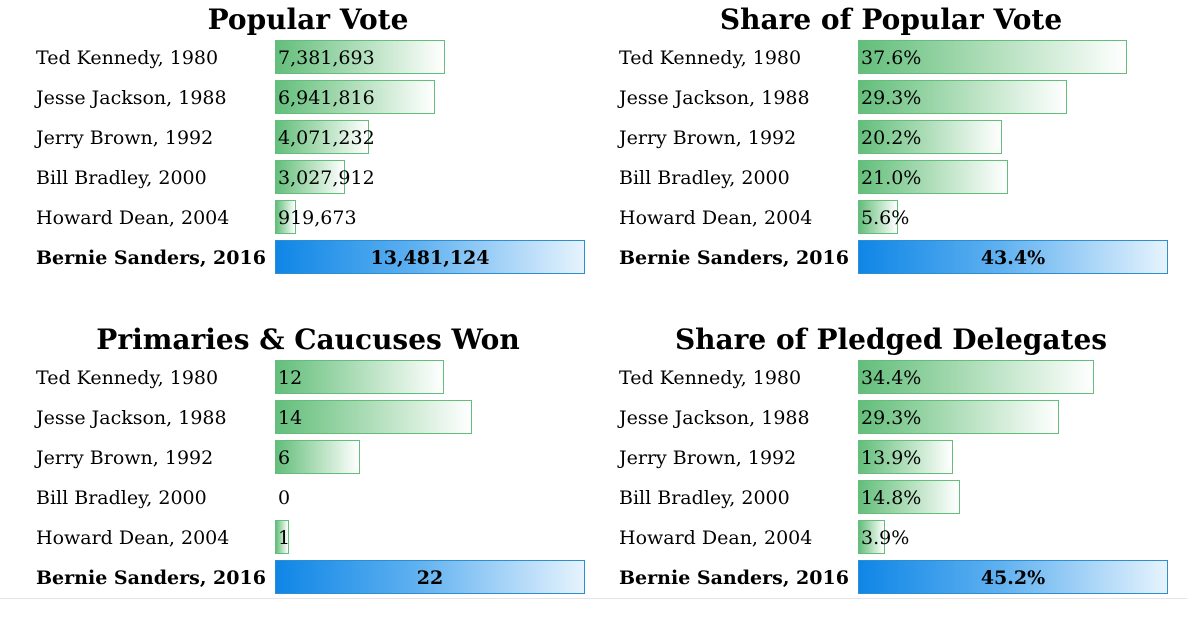 This screenshot has height=620, width=1187. I want to click on bar-row: Jerry Brown, 1992 13.9%, so click(891, 458).